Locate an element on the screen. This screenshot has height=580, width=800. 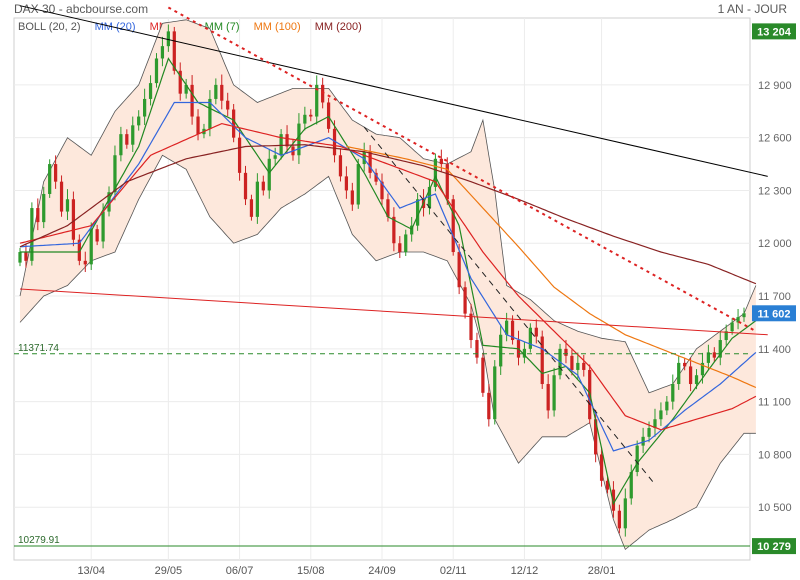
y-tick-label: 11 100 is located at coordinates (774, 403).